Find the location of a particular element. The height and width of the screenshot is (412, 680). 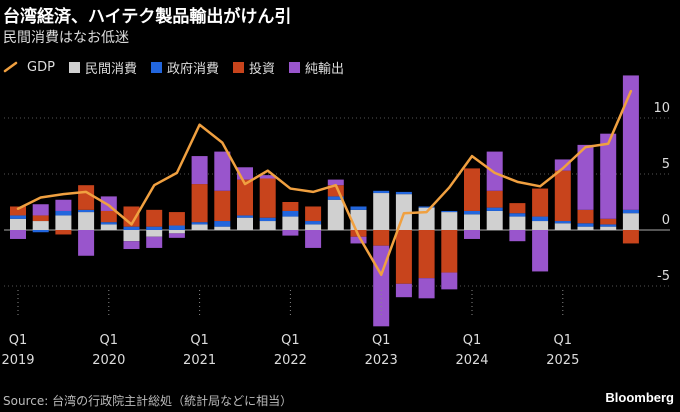

chart-legend: GDP 民間消費 政府消費 投資 純輸出 is located at coordinates (179, 67).